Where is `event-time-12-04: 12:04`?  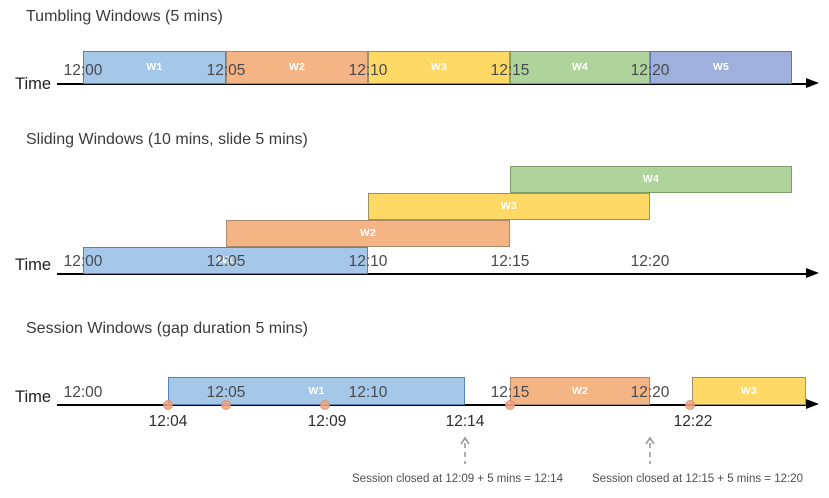
event-time-12-04: 12:04 is located at coordinates (168, 421).